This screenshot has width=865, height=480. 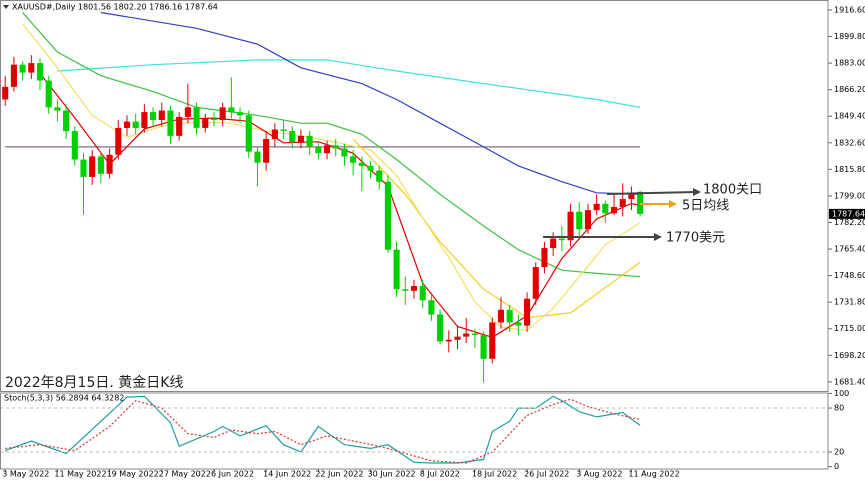 What do you see at coordinates (287, 474) in the screenshot?
I see `x-tick-label: 14 Jun 2022` at bounding box center [287, 474].